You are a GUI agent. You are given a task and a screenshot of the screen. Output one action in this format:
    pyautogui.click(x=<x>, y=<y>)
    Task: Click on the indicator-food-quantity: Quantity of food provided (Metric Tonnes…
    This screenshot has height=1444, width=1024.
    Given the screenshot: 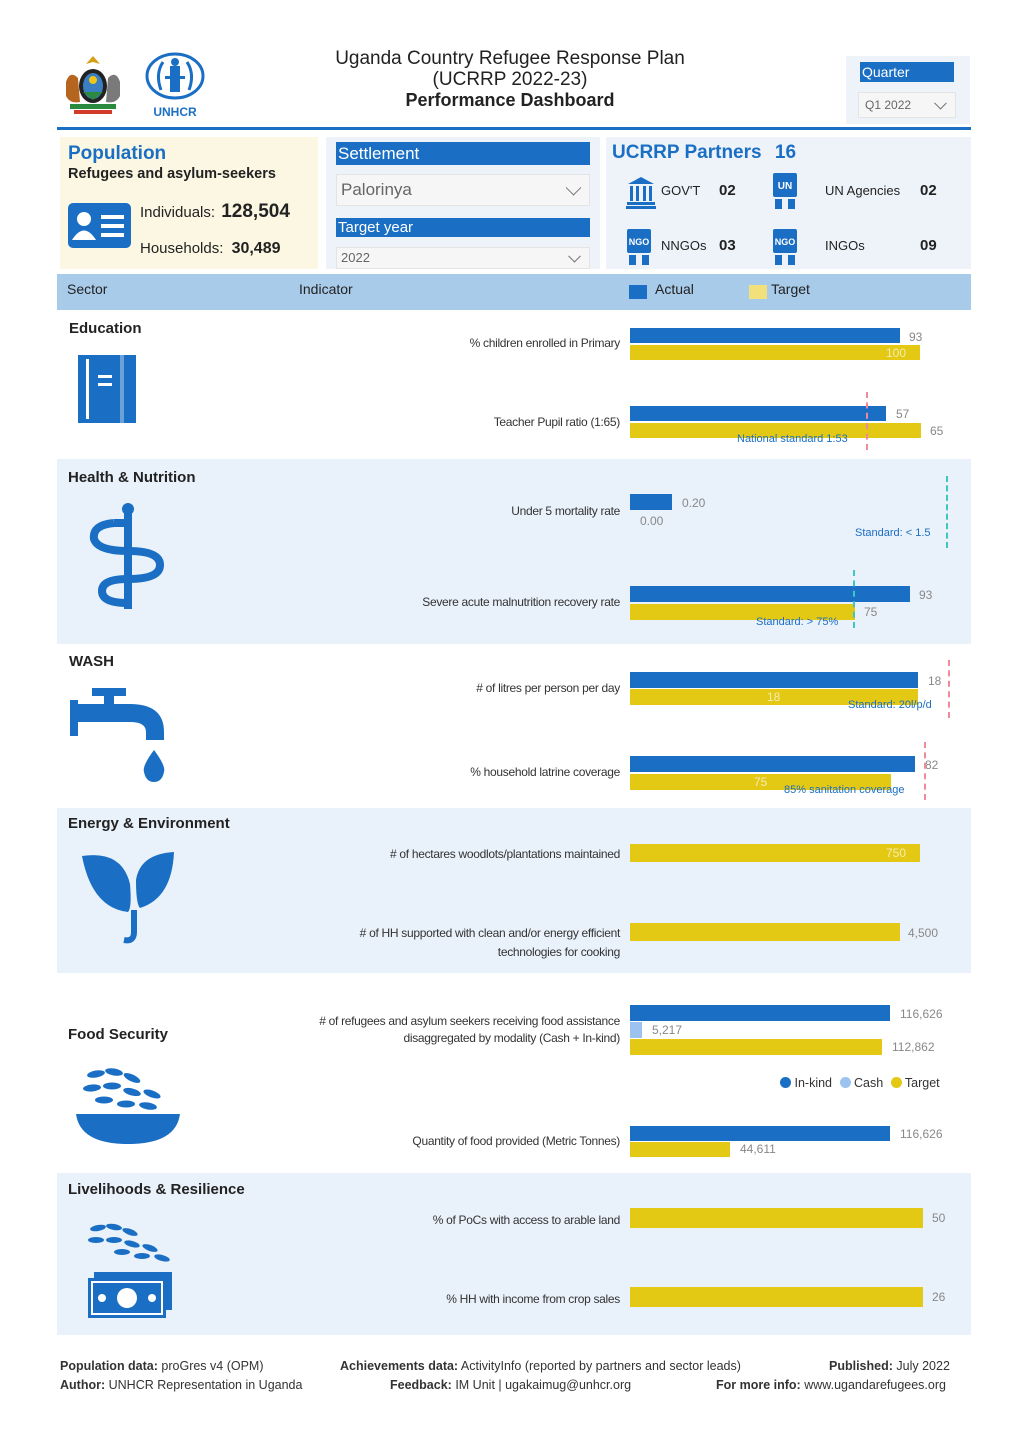 What is the action you would take?
    pyautogui.click(x=516, y=1141)
    